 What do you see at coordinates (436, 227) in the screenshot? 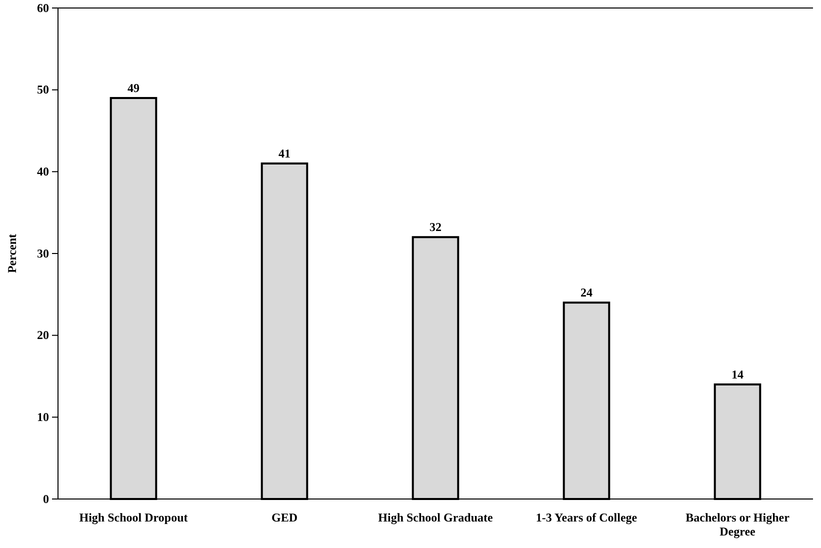
I see `data-label: 32` at bounding box center [436, 227].